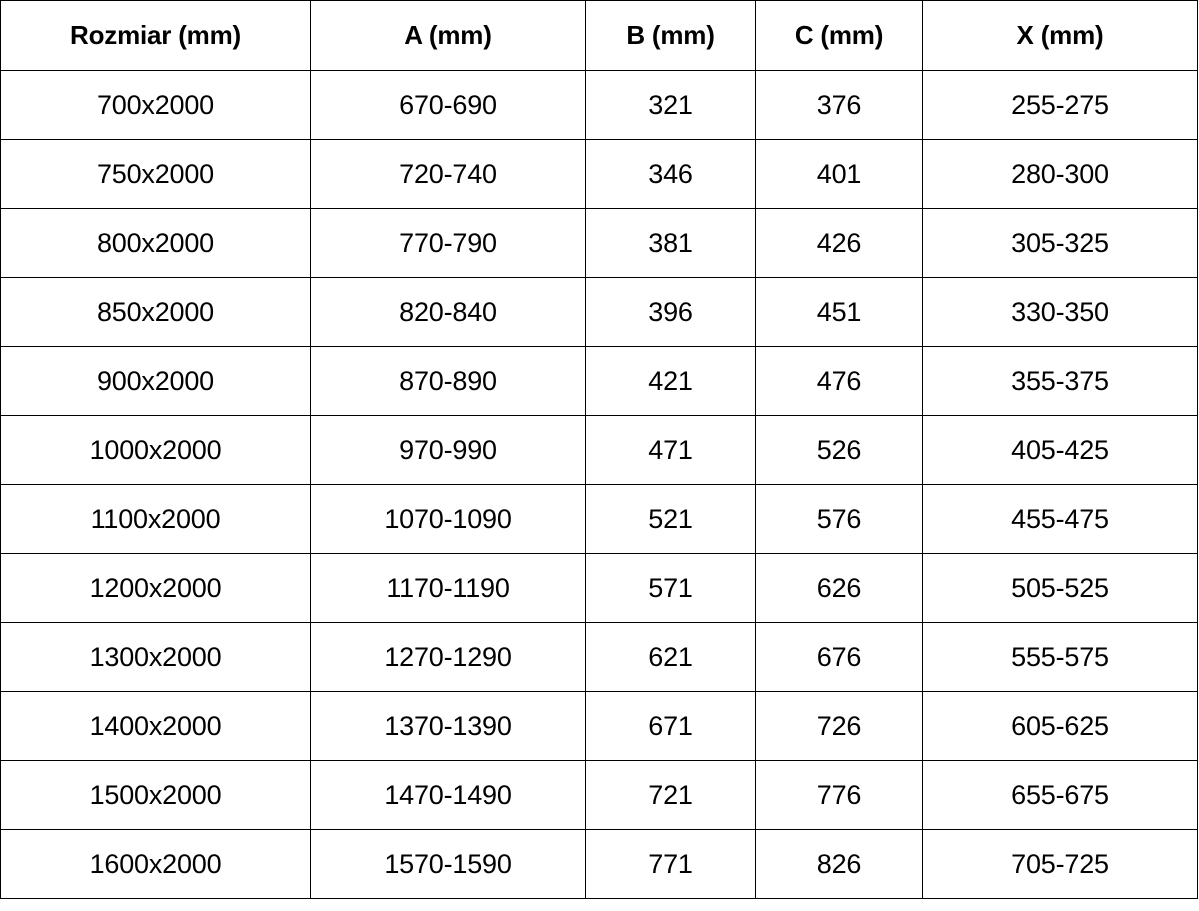  What do you see at coordinates (155, 795) in the screenshot?
I see `cell-size: 1500x2000` at bounding box center [155, 795].